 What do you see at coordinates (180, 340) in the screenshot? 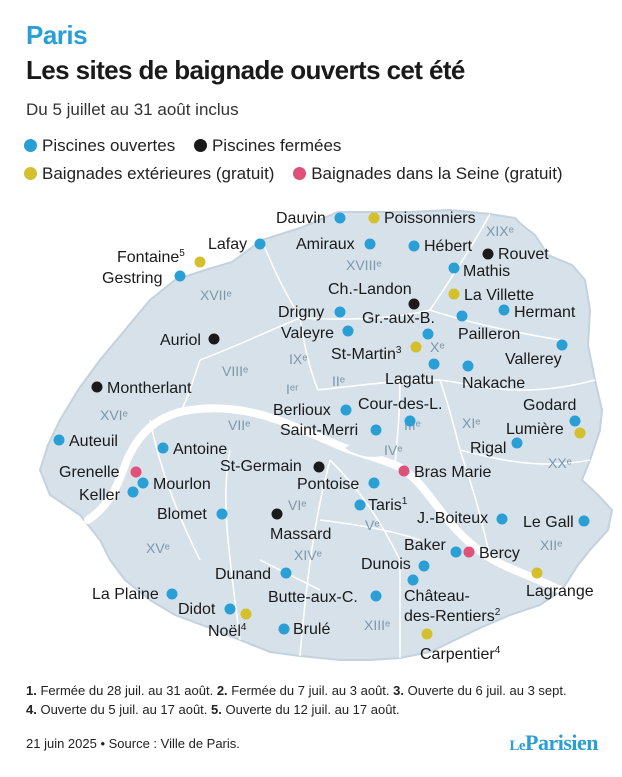
I see `site-label: Auriol` at bounding box center [180, 340].